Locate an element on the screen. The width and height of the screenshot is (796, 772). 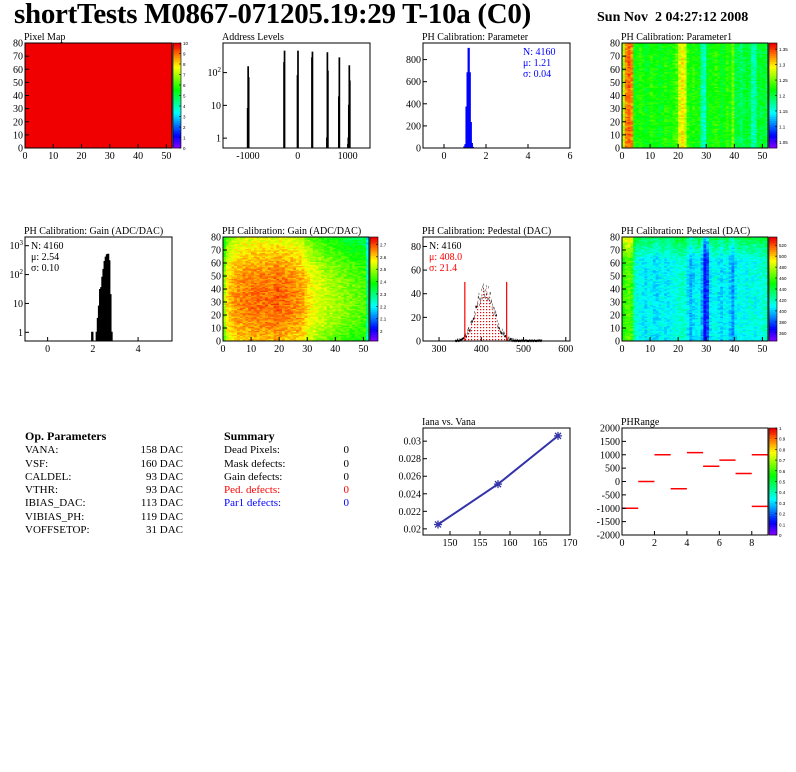
chart-title: Pixel Map is located at coordinates (44, 37).